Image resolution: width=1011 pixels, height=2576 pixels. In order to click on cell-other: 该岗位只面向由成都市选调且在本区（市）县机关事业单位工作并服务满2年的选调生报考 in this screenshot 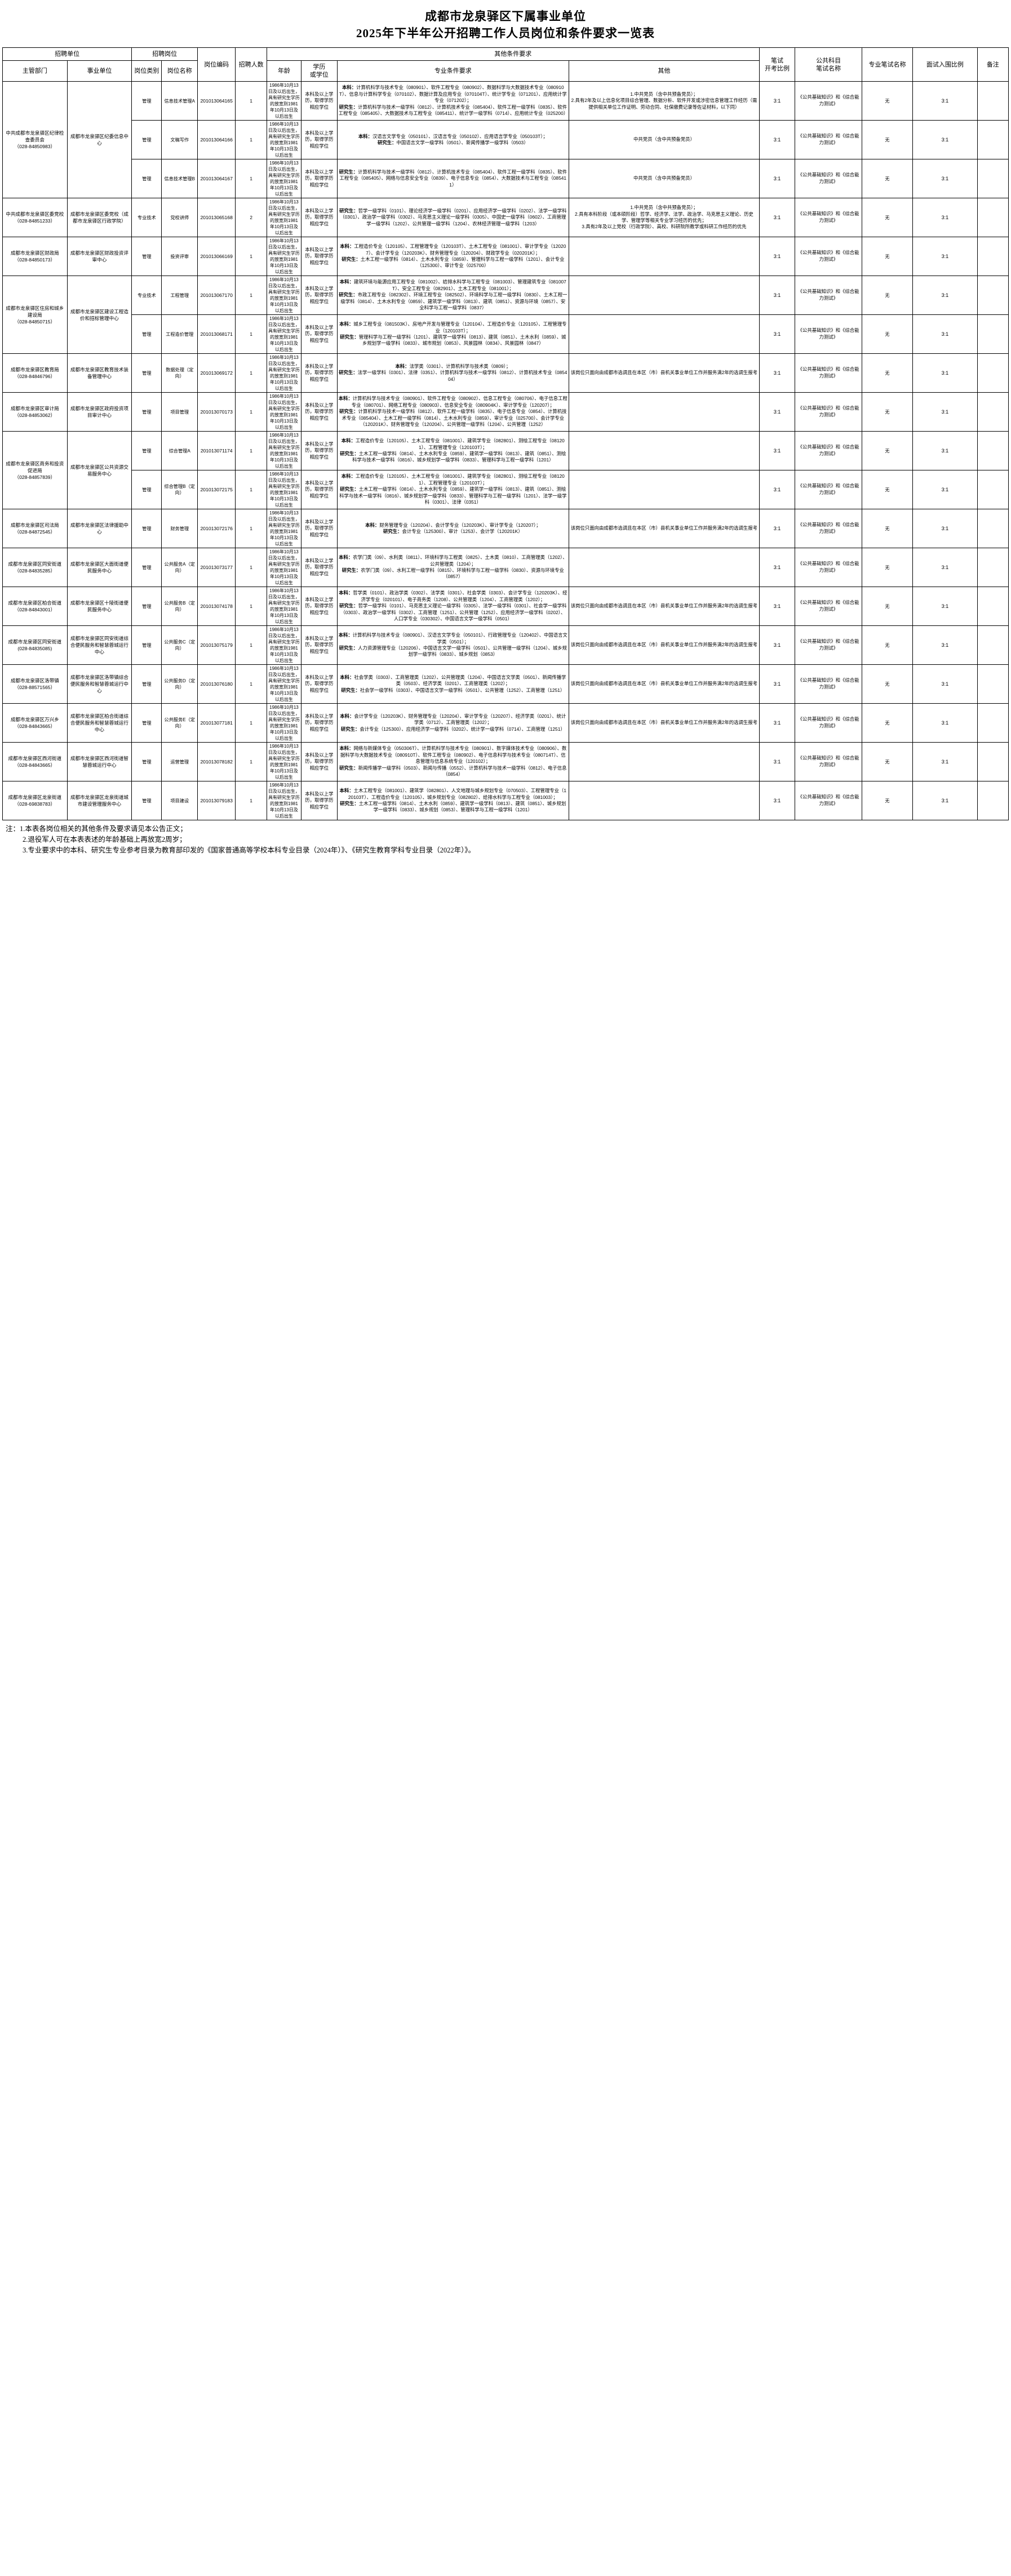, I will do `click(664, 373)`.